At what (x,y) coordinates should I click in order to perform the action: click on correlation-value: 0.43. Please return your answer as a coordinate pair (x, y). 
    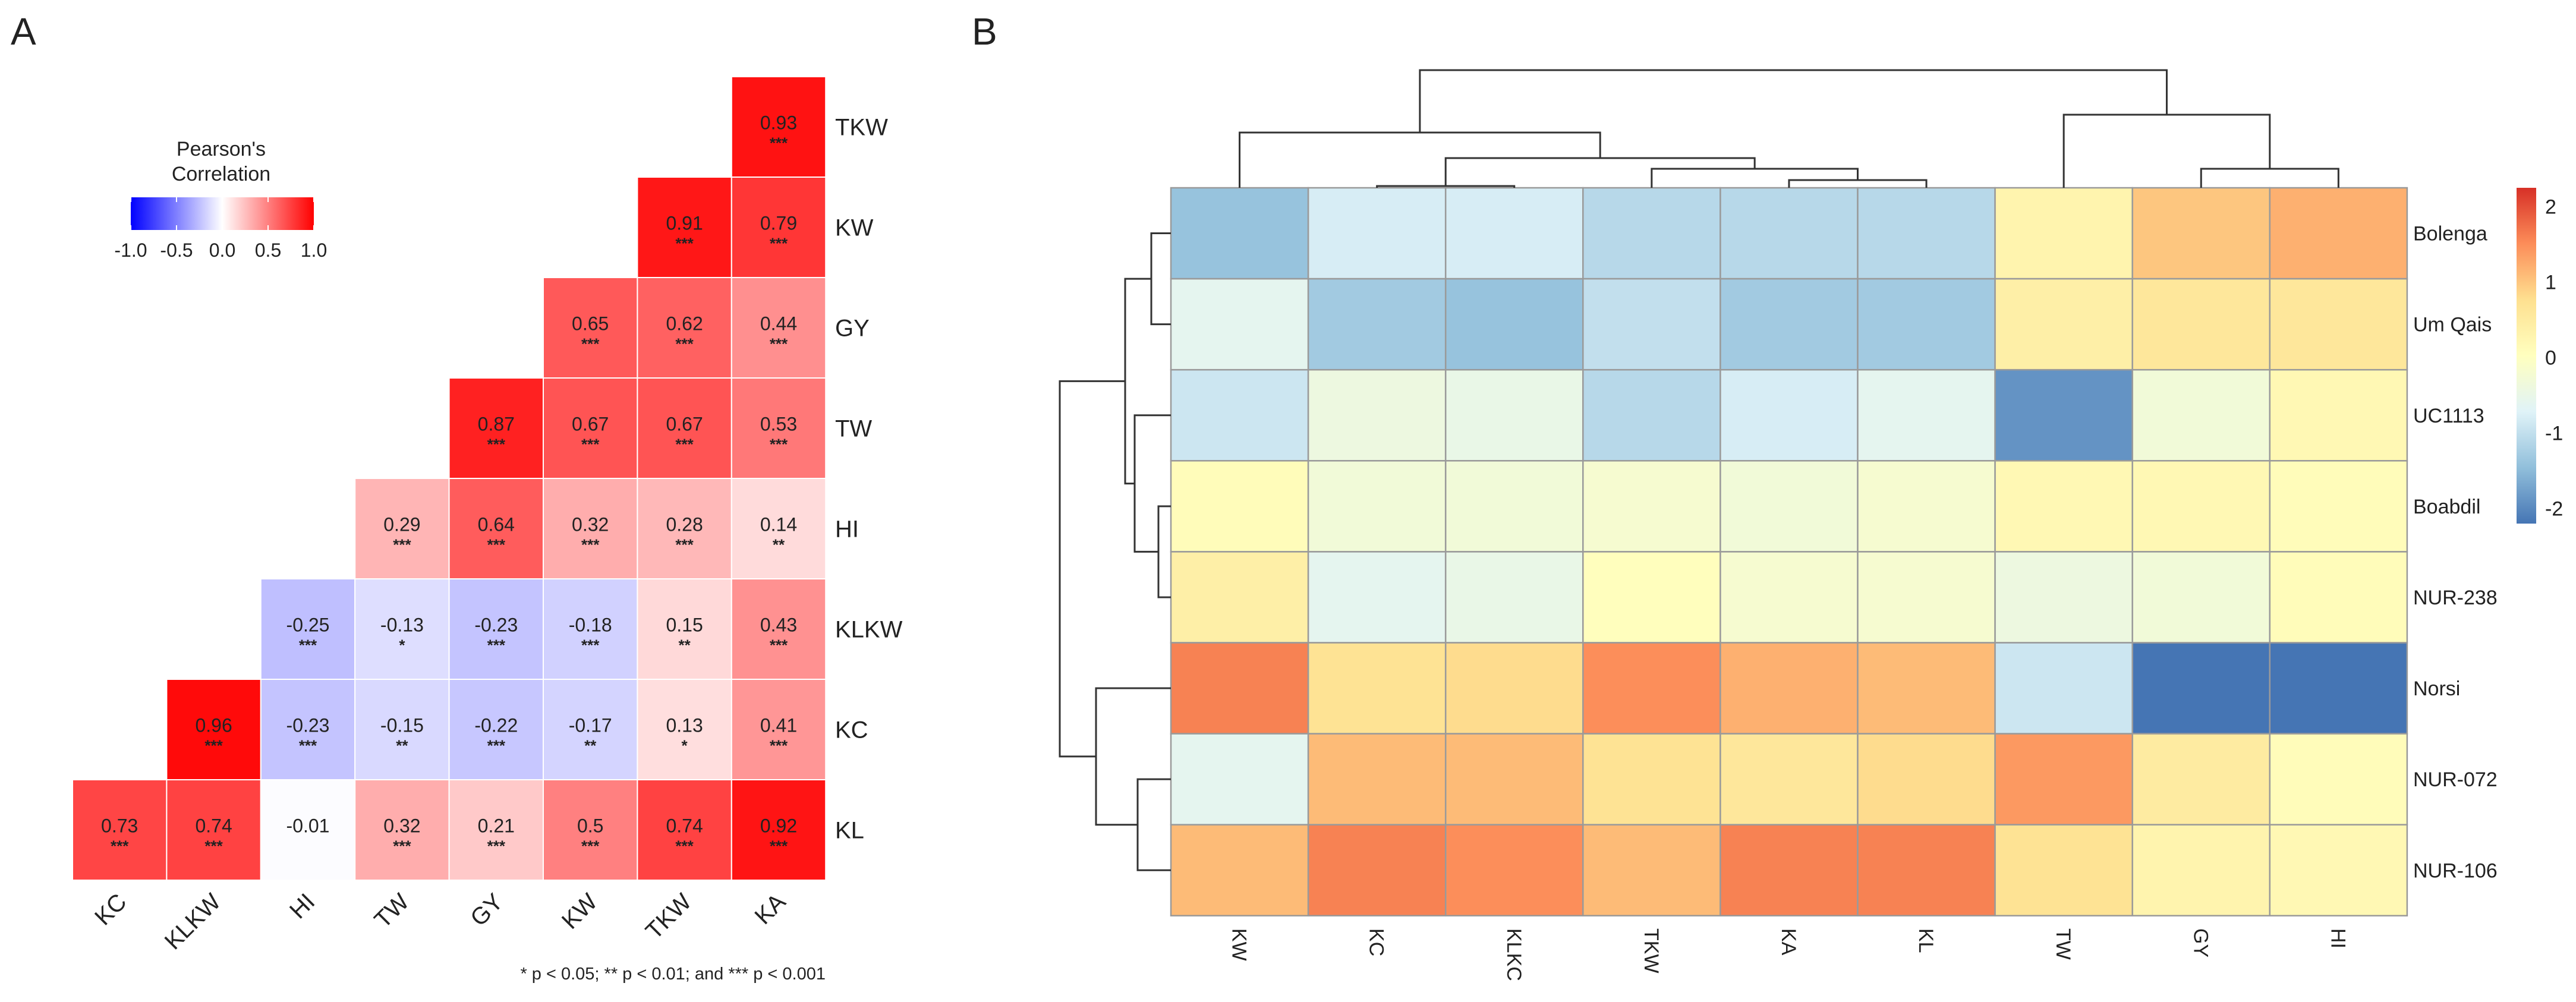
    Looking at the image, I should click on (778, 625).